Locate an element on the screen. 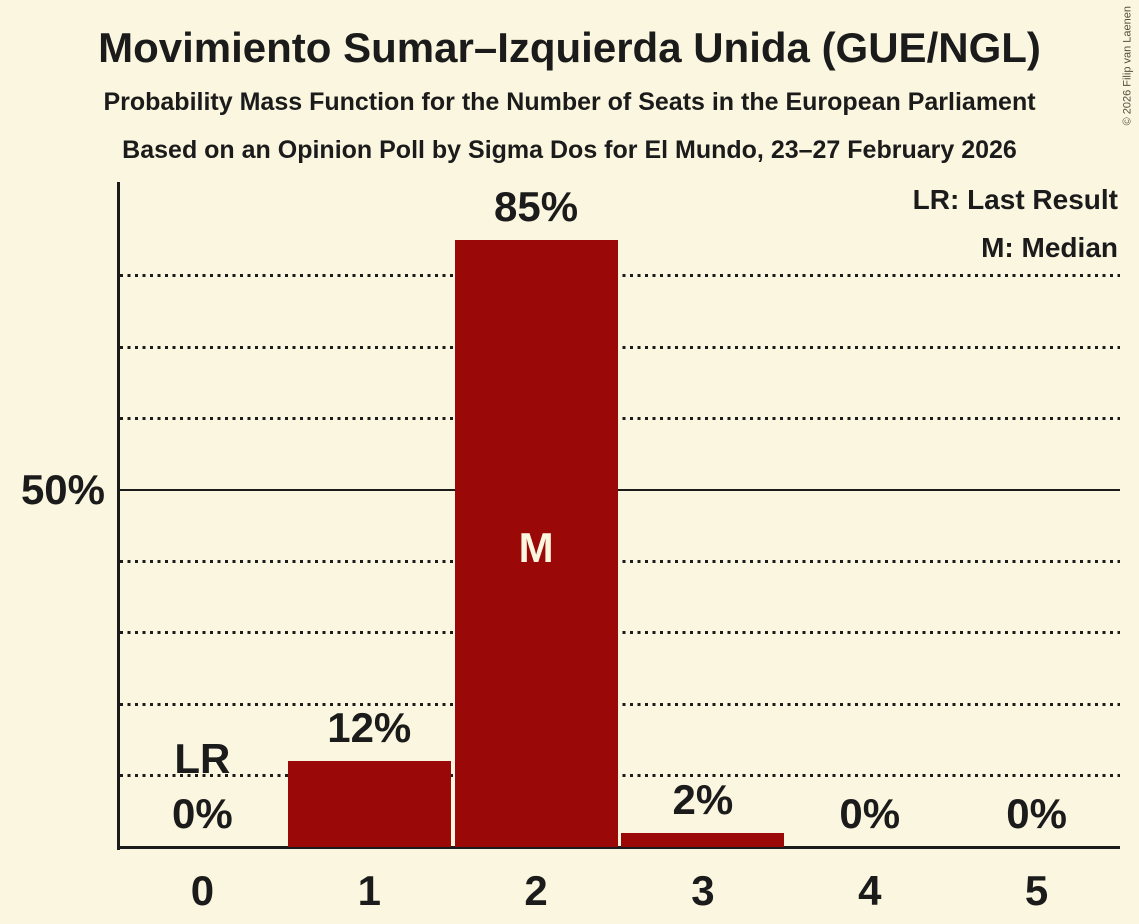 The height and width of the screenshot is (924, 1139). x-tick-label-3: 3 is located at coordinates (703, 890).